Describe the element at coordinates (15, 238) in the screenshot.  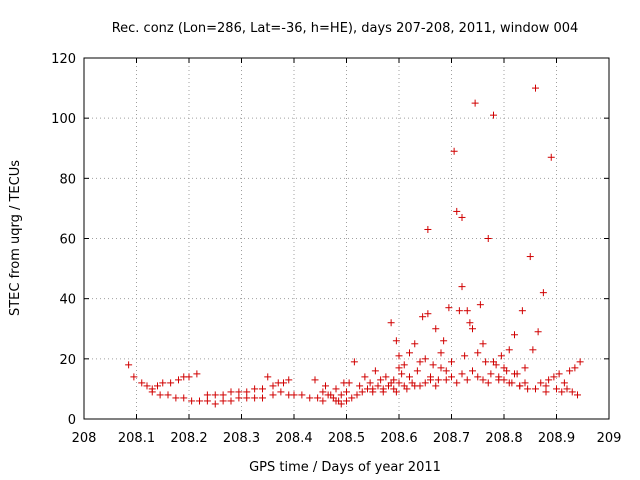
I see `y-axis-label: STEC from uqrg / TECUs` at that location.